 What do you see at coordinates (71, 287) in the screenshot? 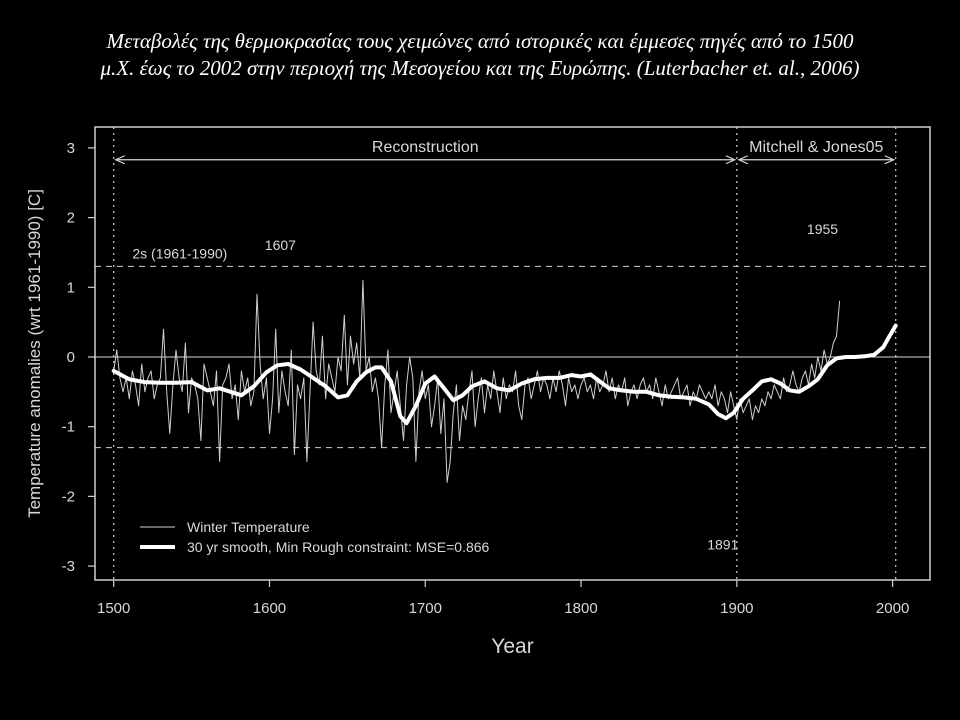
I see `y-tick-label-1: 1` at bounding box center [71, 287].